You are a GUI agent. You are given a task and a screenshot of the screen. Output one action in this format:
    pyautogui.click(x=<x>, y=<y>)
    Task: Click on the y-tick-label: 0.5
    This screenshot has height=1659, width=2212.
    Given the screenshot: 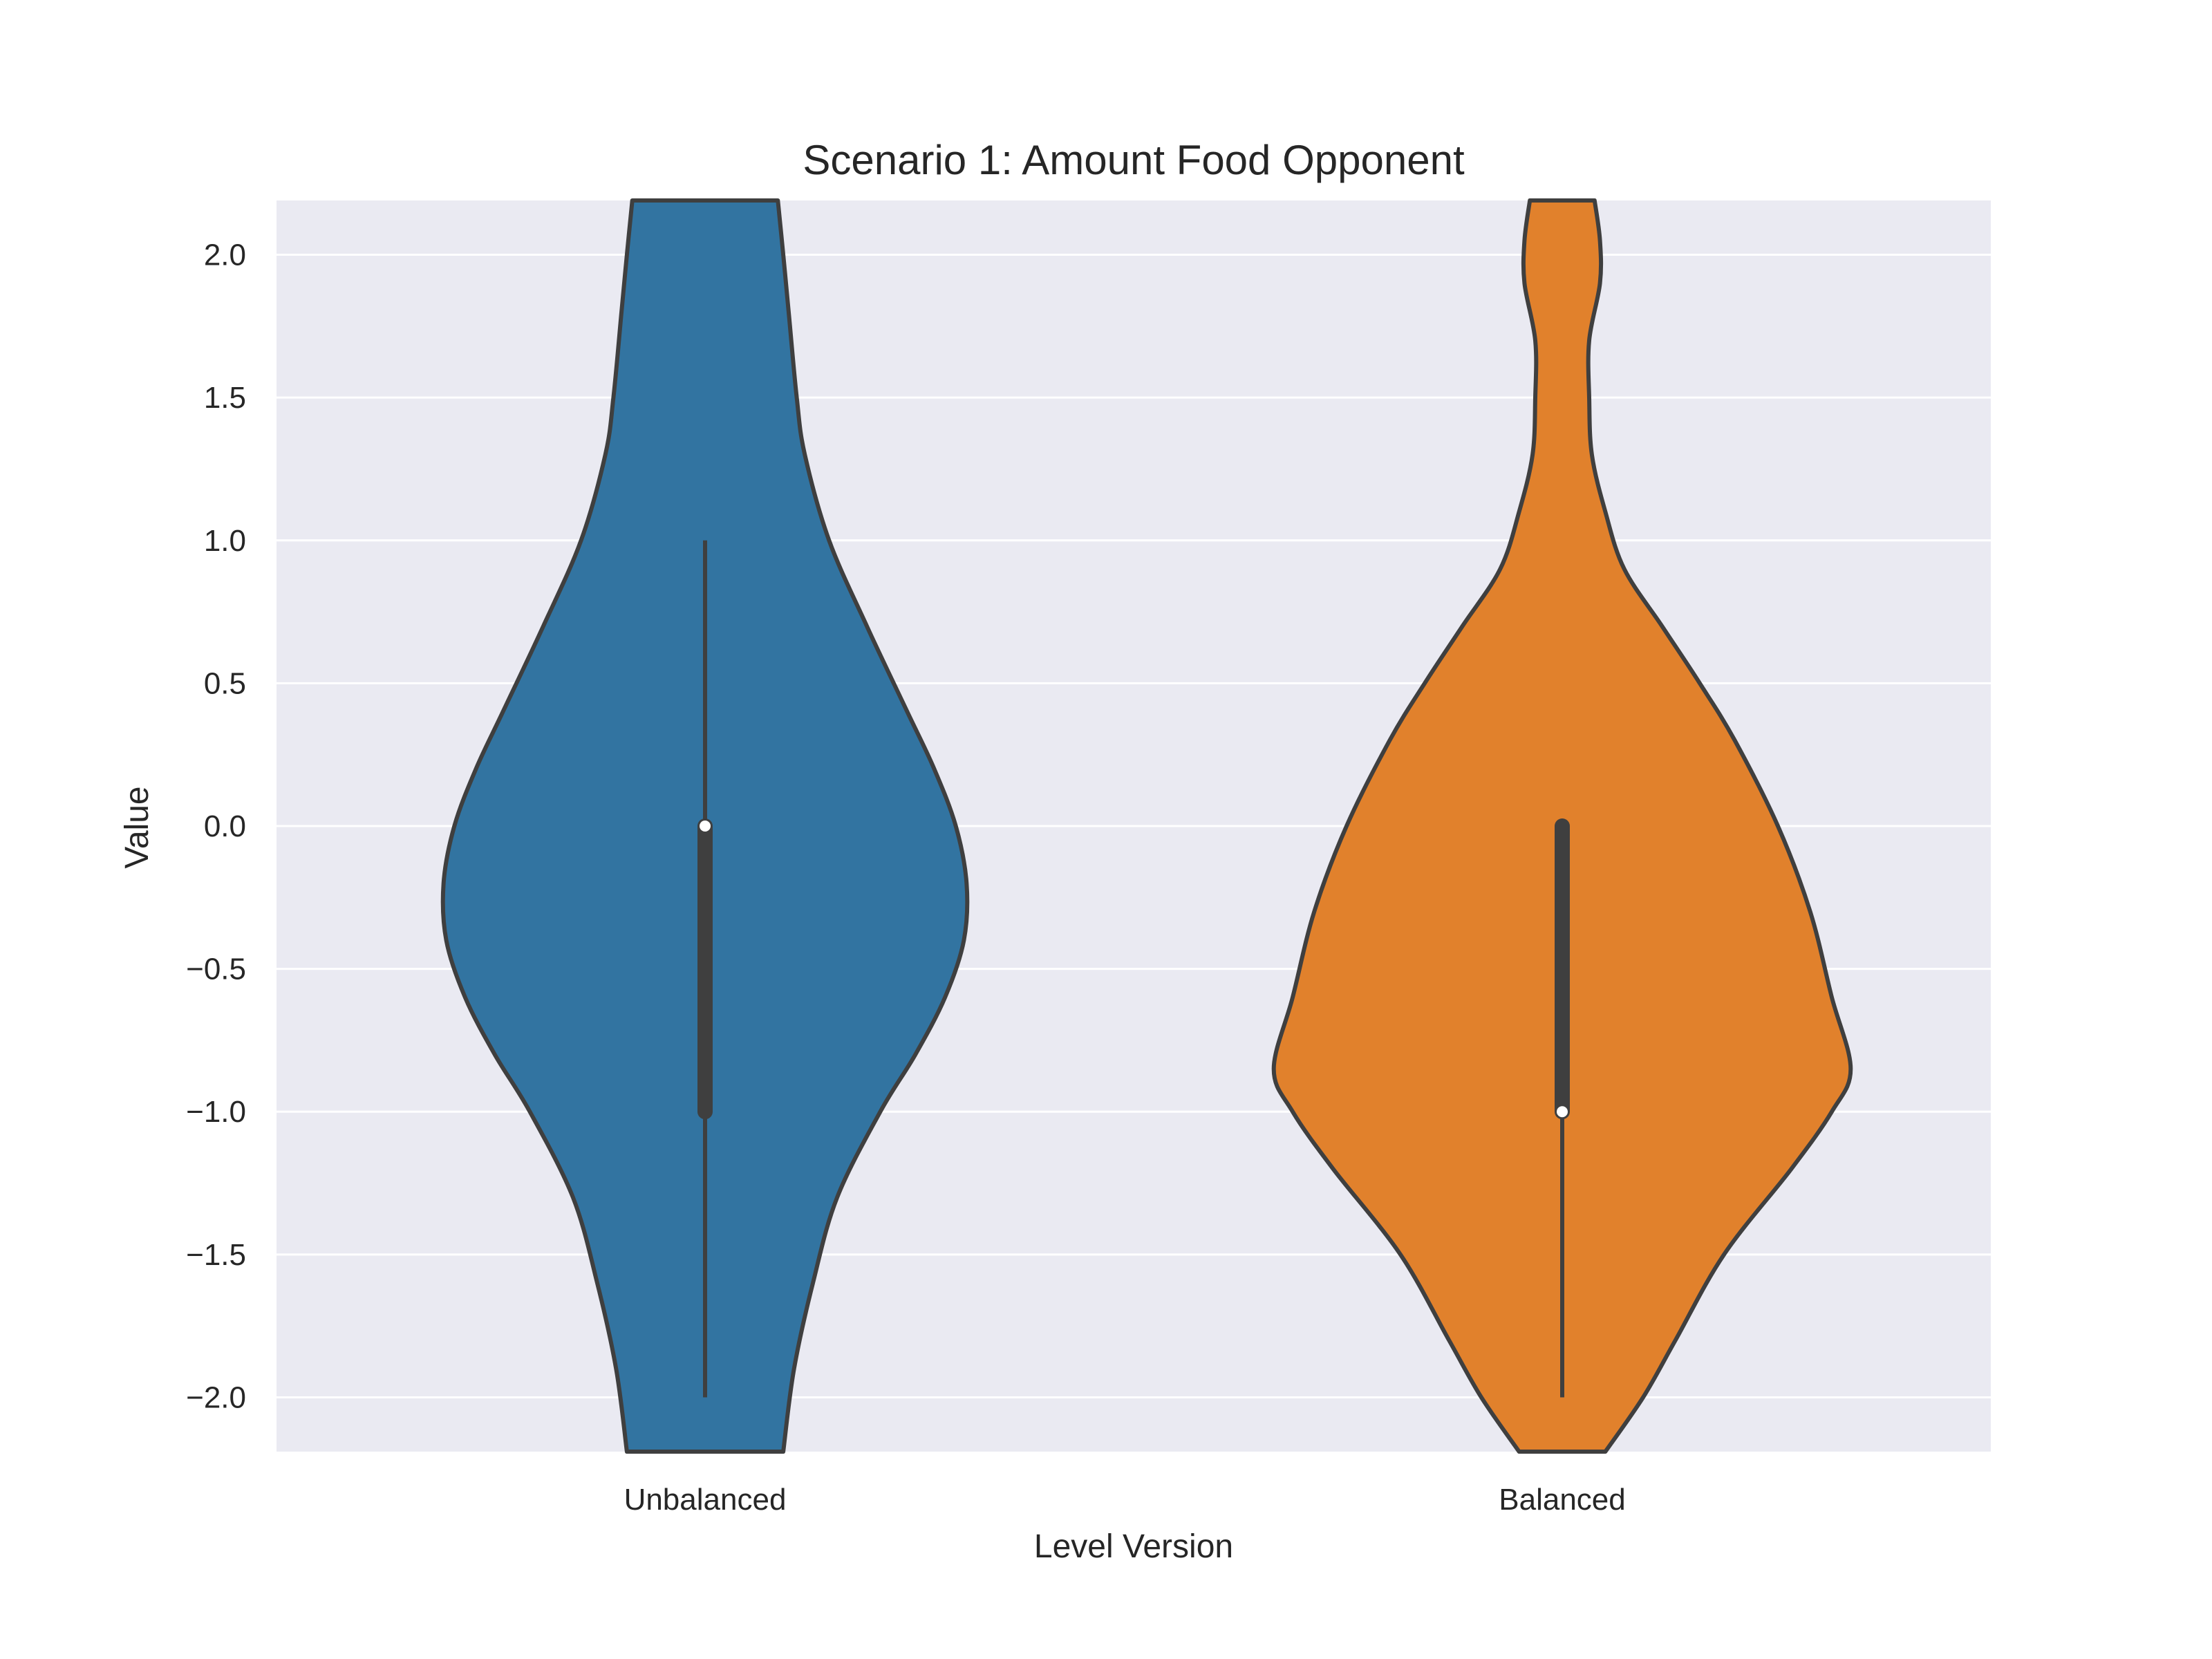 What is the action you would take?
    pyautogui.click(x=225, y=683)
    